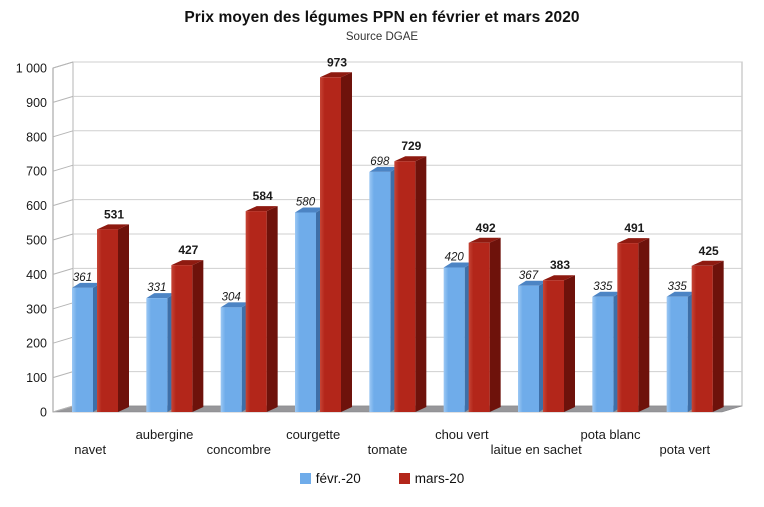  Describe the element at coordinates (36, 275) in the screenshot. I see `y-tick-label: 400` at that location.